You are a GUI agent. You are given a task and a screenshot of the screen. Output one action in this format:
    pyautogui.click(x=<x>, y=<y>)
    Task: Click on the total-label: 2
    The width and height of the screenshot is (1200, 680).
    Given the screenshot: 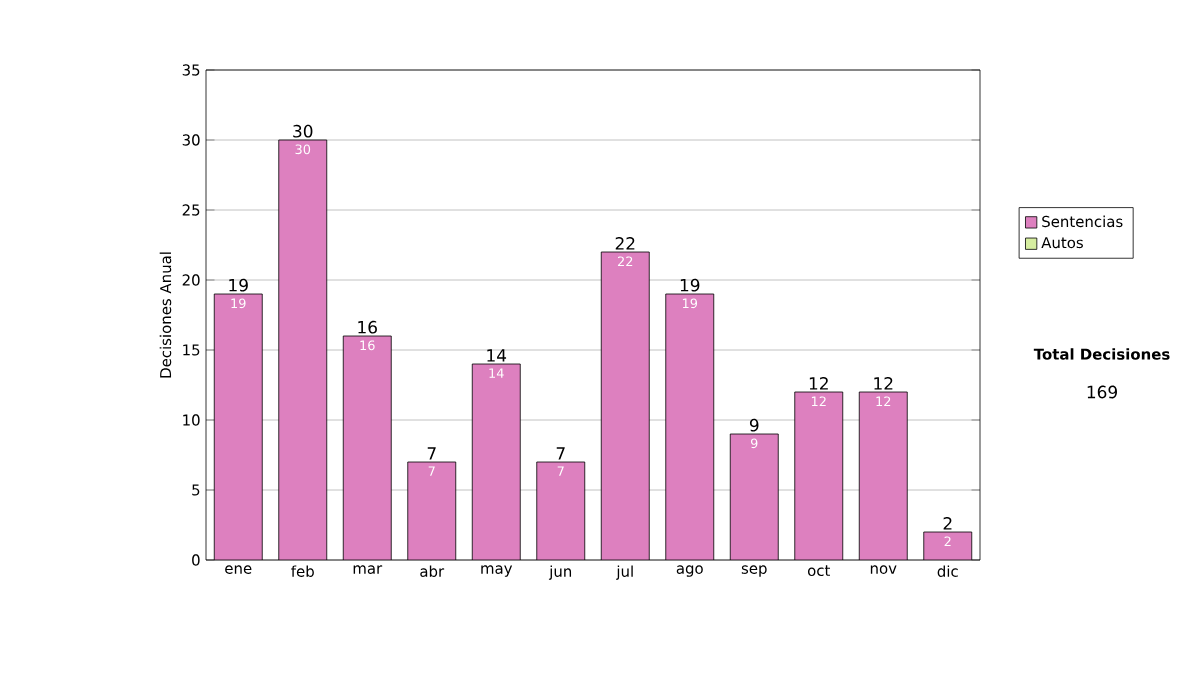 What is the action you would take?
    pyautogui.click(x=947, y=523)
    